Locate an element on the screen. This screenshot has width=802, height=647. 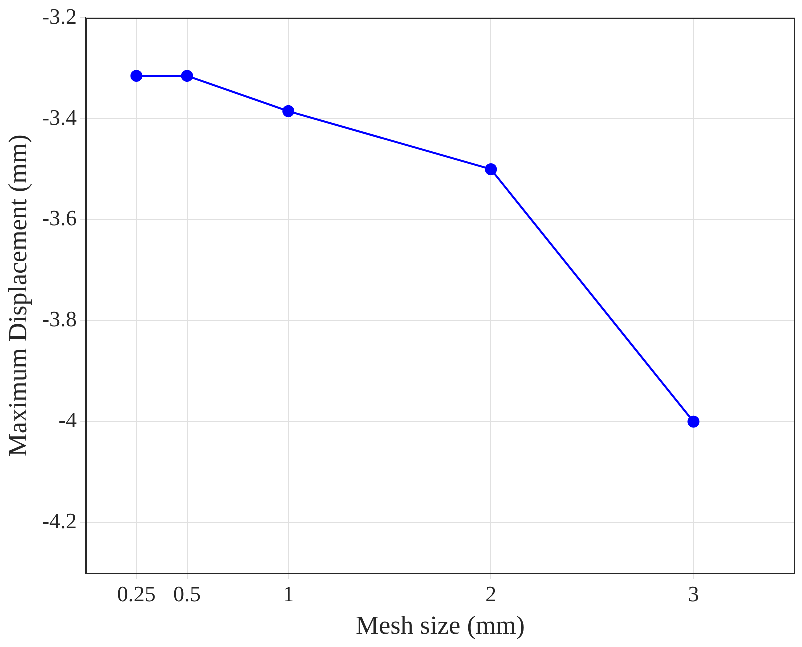
y-tick-label: -4 is located at coordinates (68, 420).